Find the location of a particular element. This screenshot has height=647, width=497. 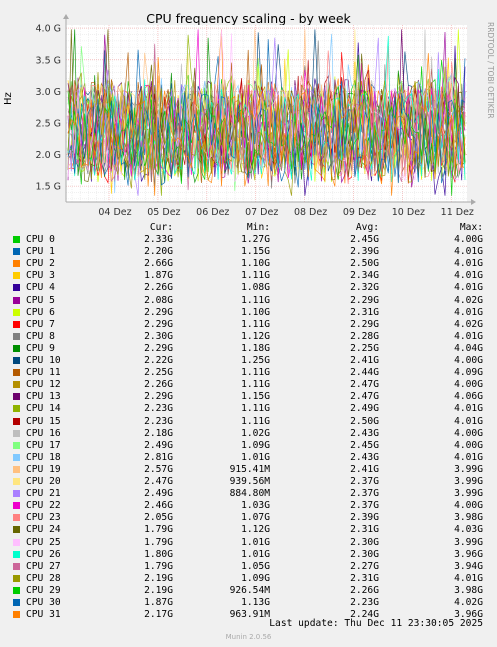

legend-avg: 2.32G is located at coordinates (364, 288).